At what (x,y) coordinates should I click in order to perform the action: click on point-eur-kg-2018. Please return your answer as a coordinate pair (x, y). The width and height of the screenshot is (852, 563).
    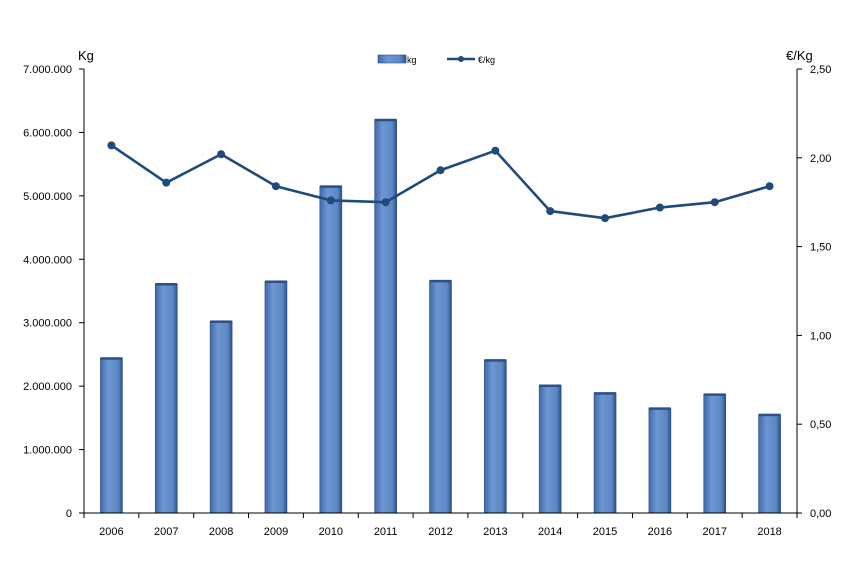
    Looking at the image, I should click on (769, 186).